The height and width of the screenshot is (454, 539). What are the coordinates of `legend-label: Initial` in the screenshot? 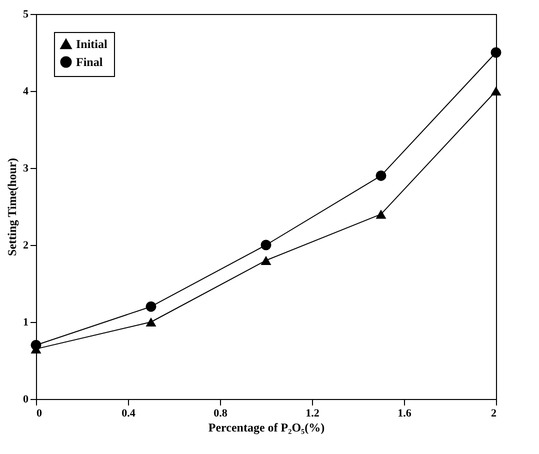 It's located at (92, 44).